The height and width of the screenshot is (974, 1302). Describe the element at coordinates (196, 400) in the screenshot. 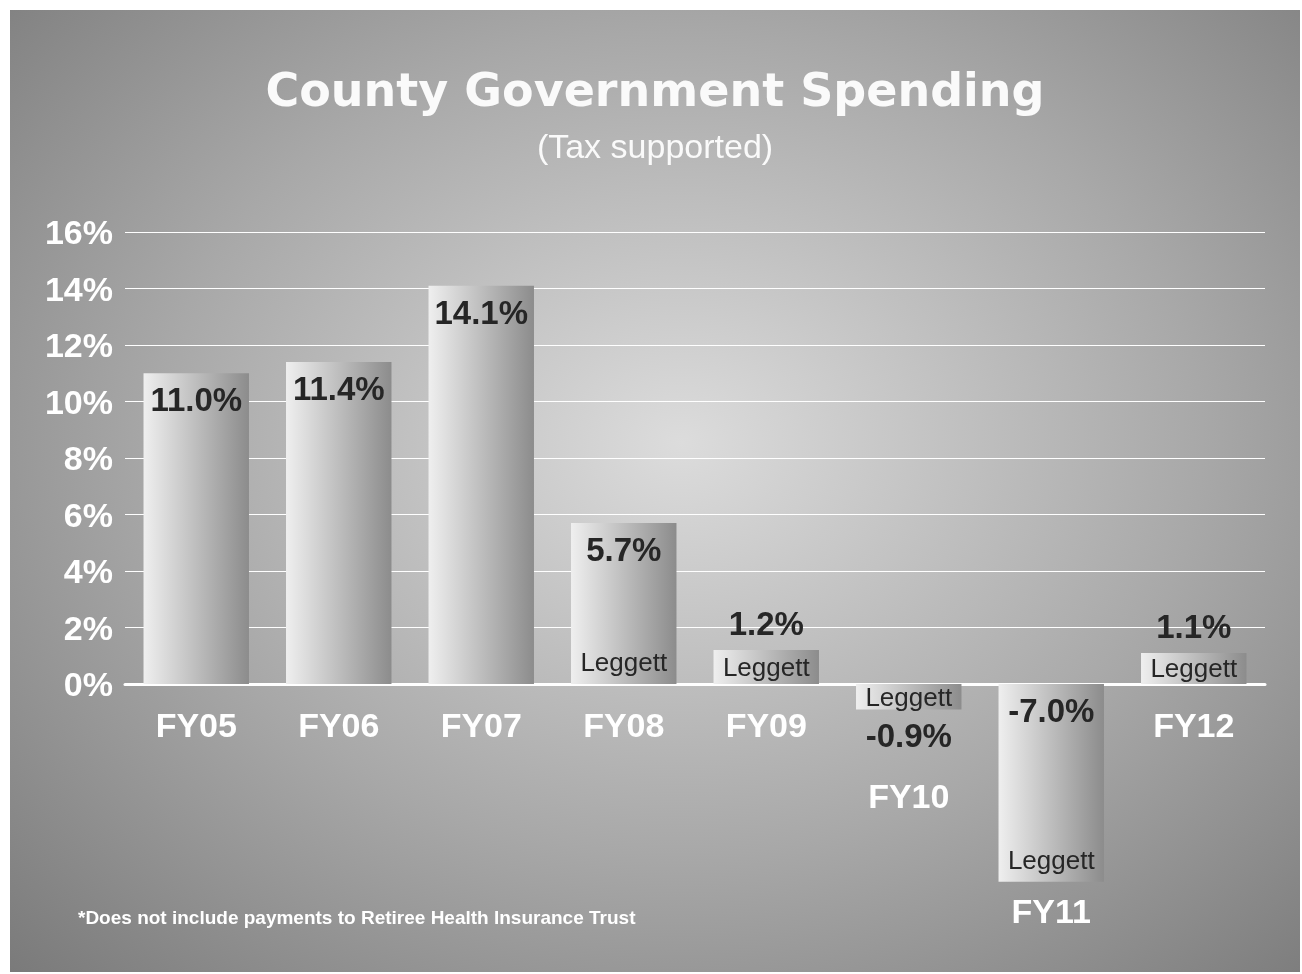

I see `data-label: 11.0%` at that location.